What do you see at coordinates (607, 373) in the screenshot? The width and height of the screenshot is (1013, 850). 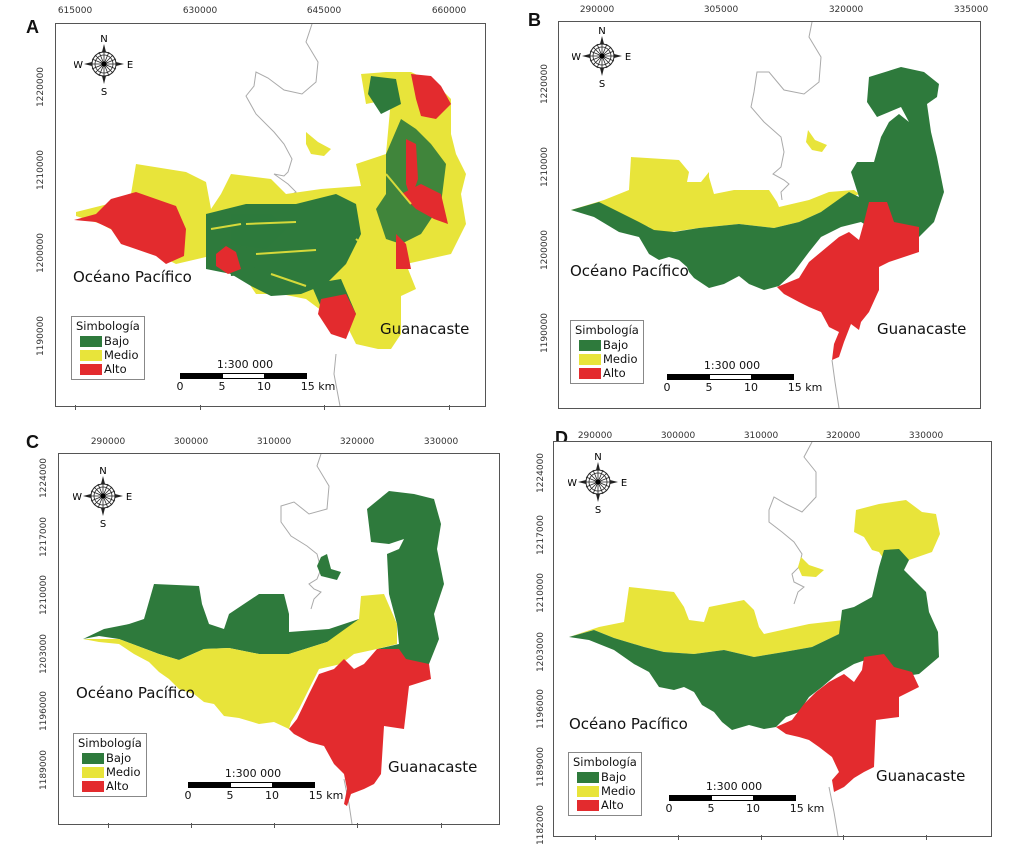 I see `legend-item: Alto` at bounding box center [607, 373].